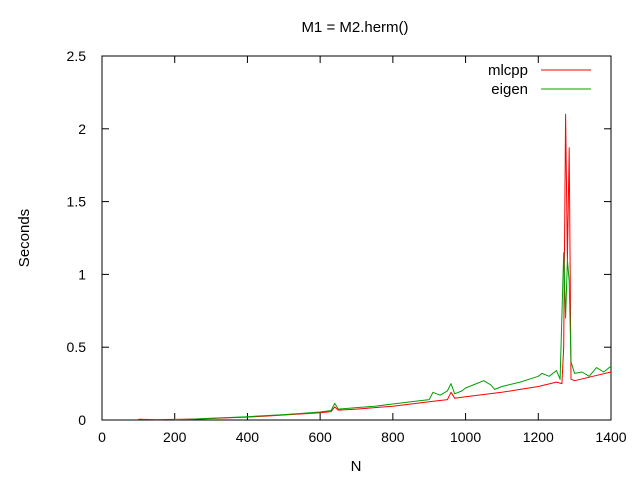 This screenshot has height=480, width=640. What do you see at coordinates (82, 274) in the screenshot?
I see `y-tick-label: 1` at bounding box center [82, 274].